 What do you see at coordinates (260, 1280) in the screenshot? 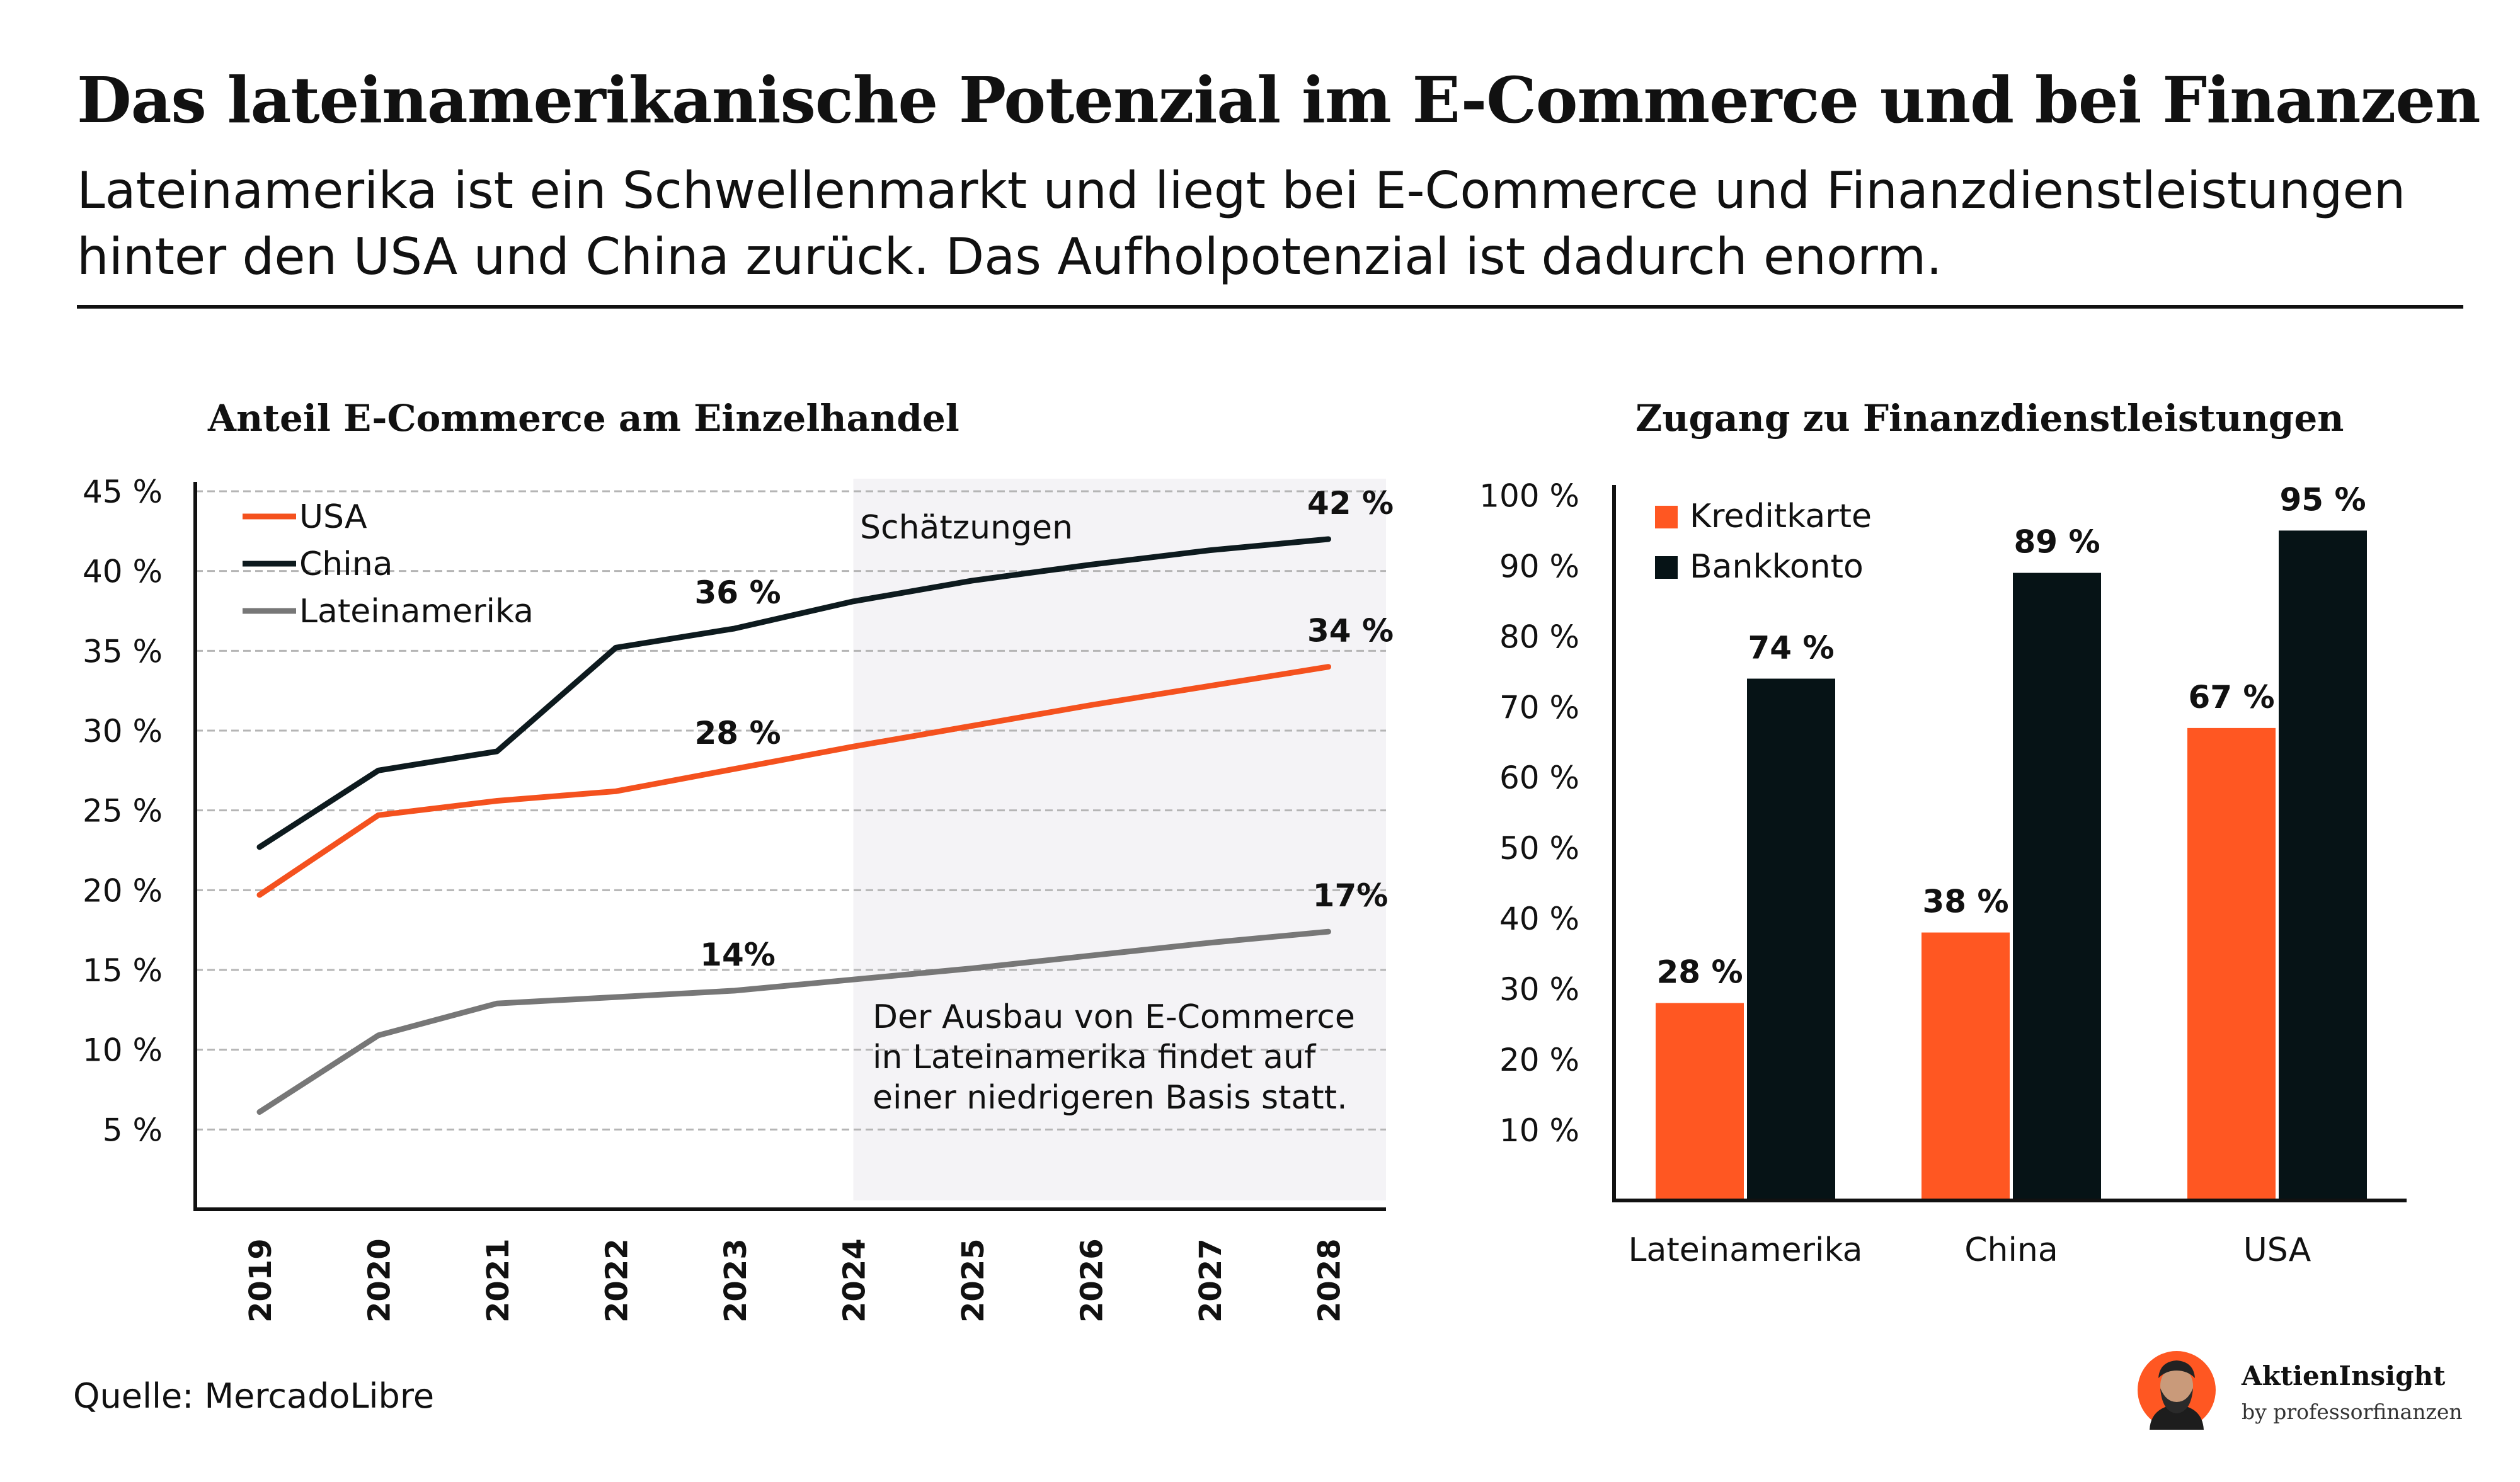
I see `x-tick-label: 2019` at bounding box center [260, 1280].